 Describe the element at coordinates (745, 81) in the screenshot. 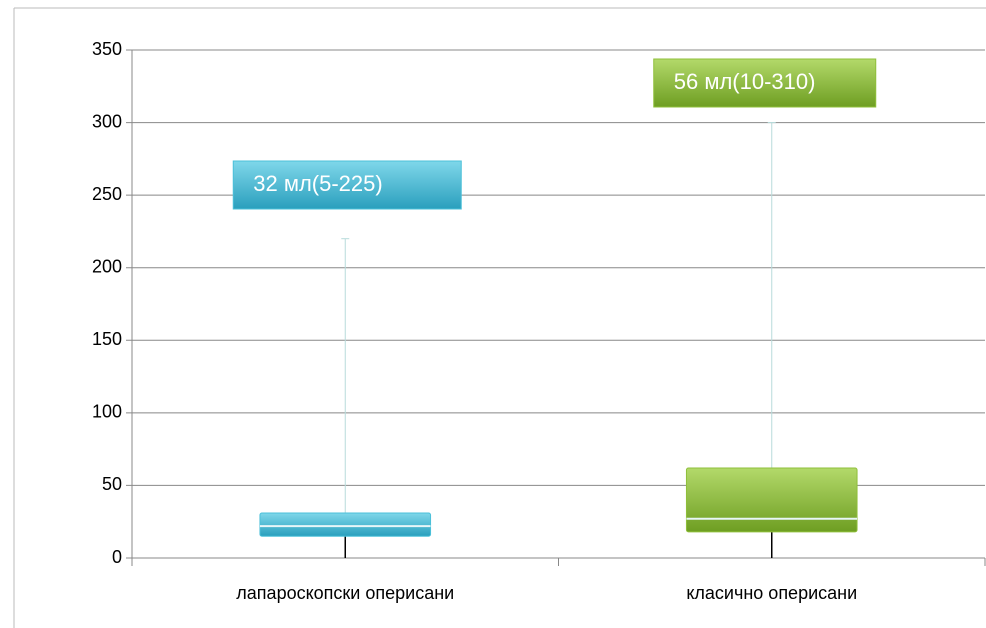

I see `annotation: 56 мл(10-310)` at that location.